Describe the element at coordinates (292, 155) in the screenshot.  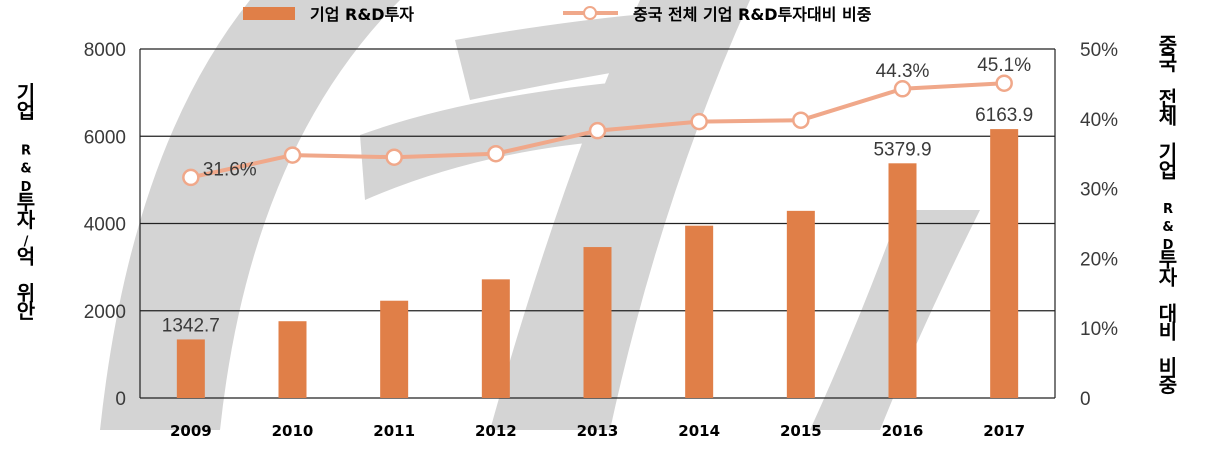
I see `line-point-2010` at that location.